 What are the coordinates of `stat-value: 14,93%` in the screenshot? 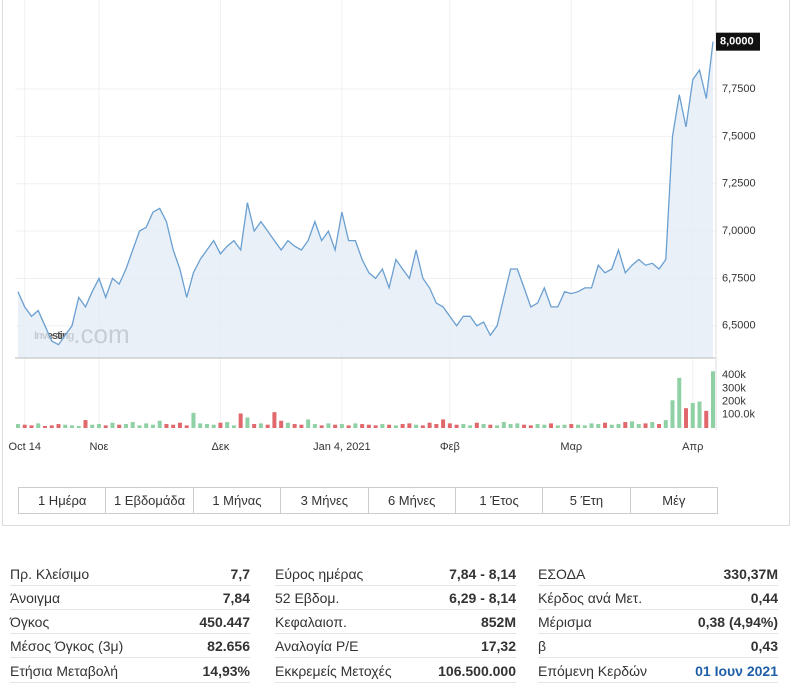 It's located at (226, 671).